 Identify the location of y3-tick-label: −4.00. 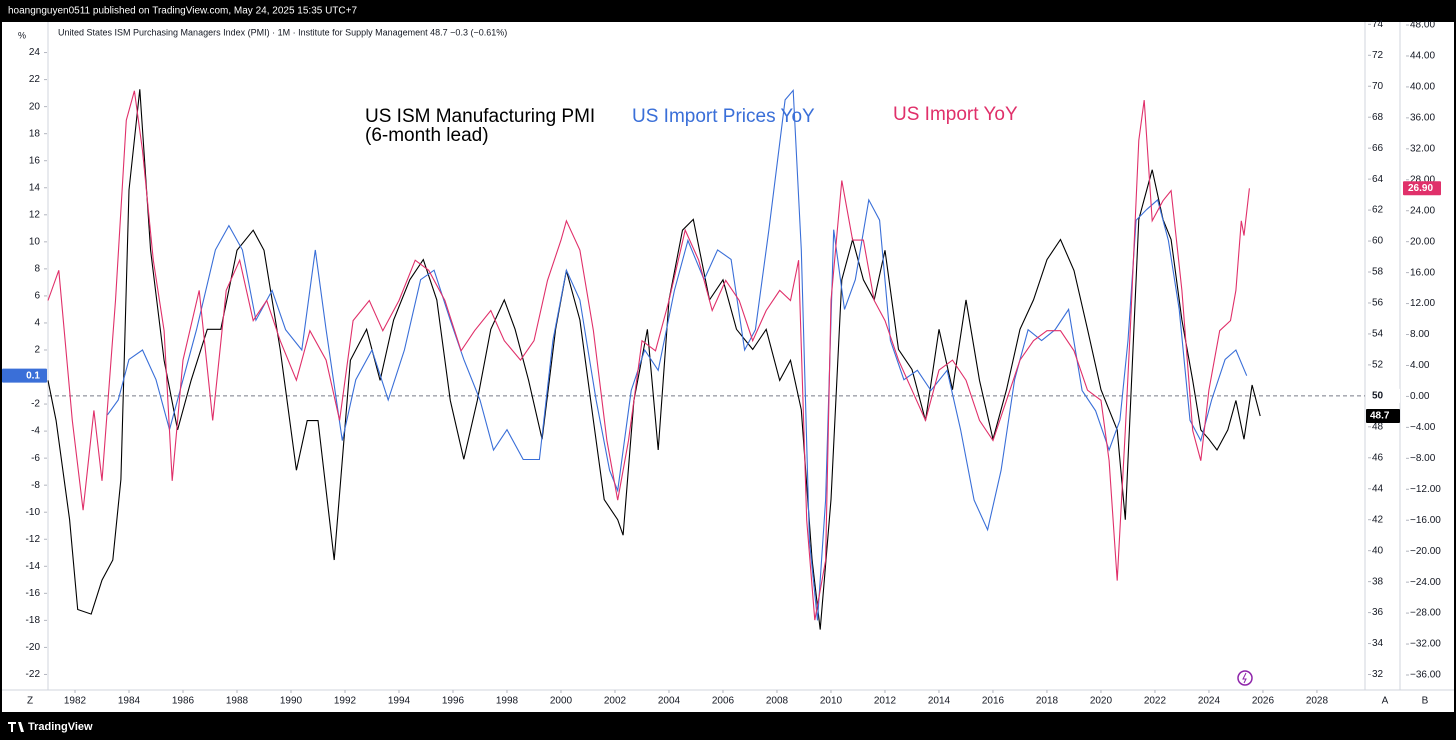
(1423, 427).